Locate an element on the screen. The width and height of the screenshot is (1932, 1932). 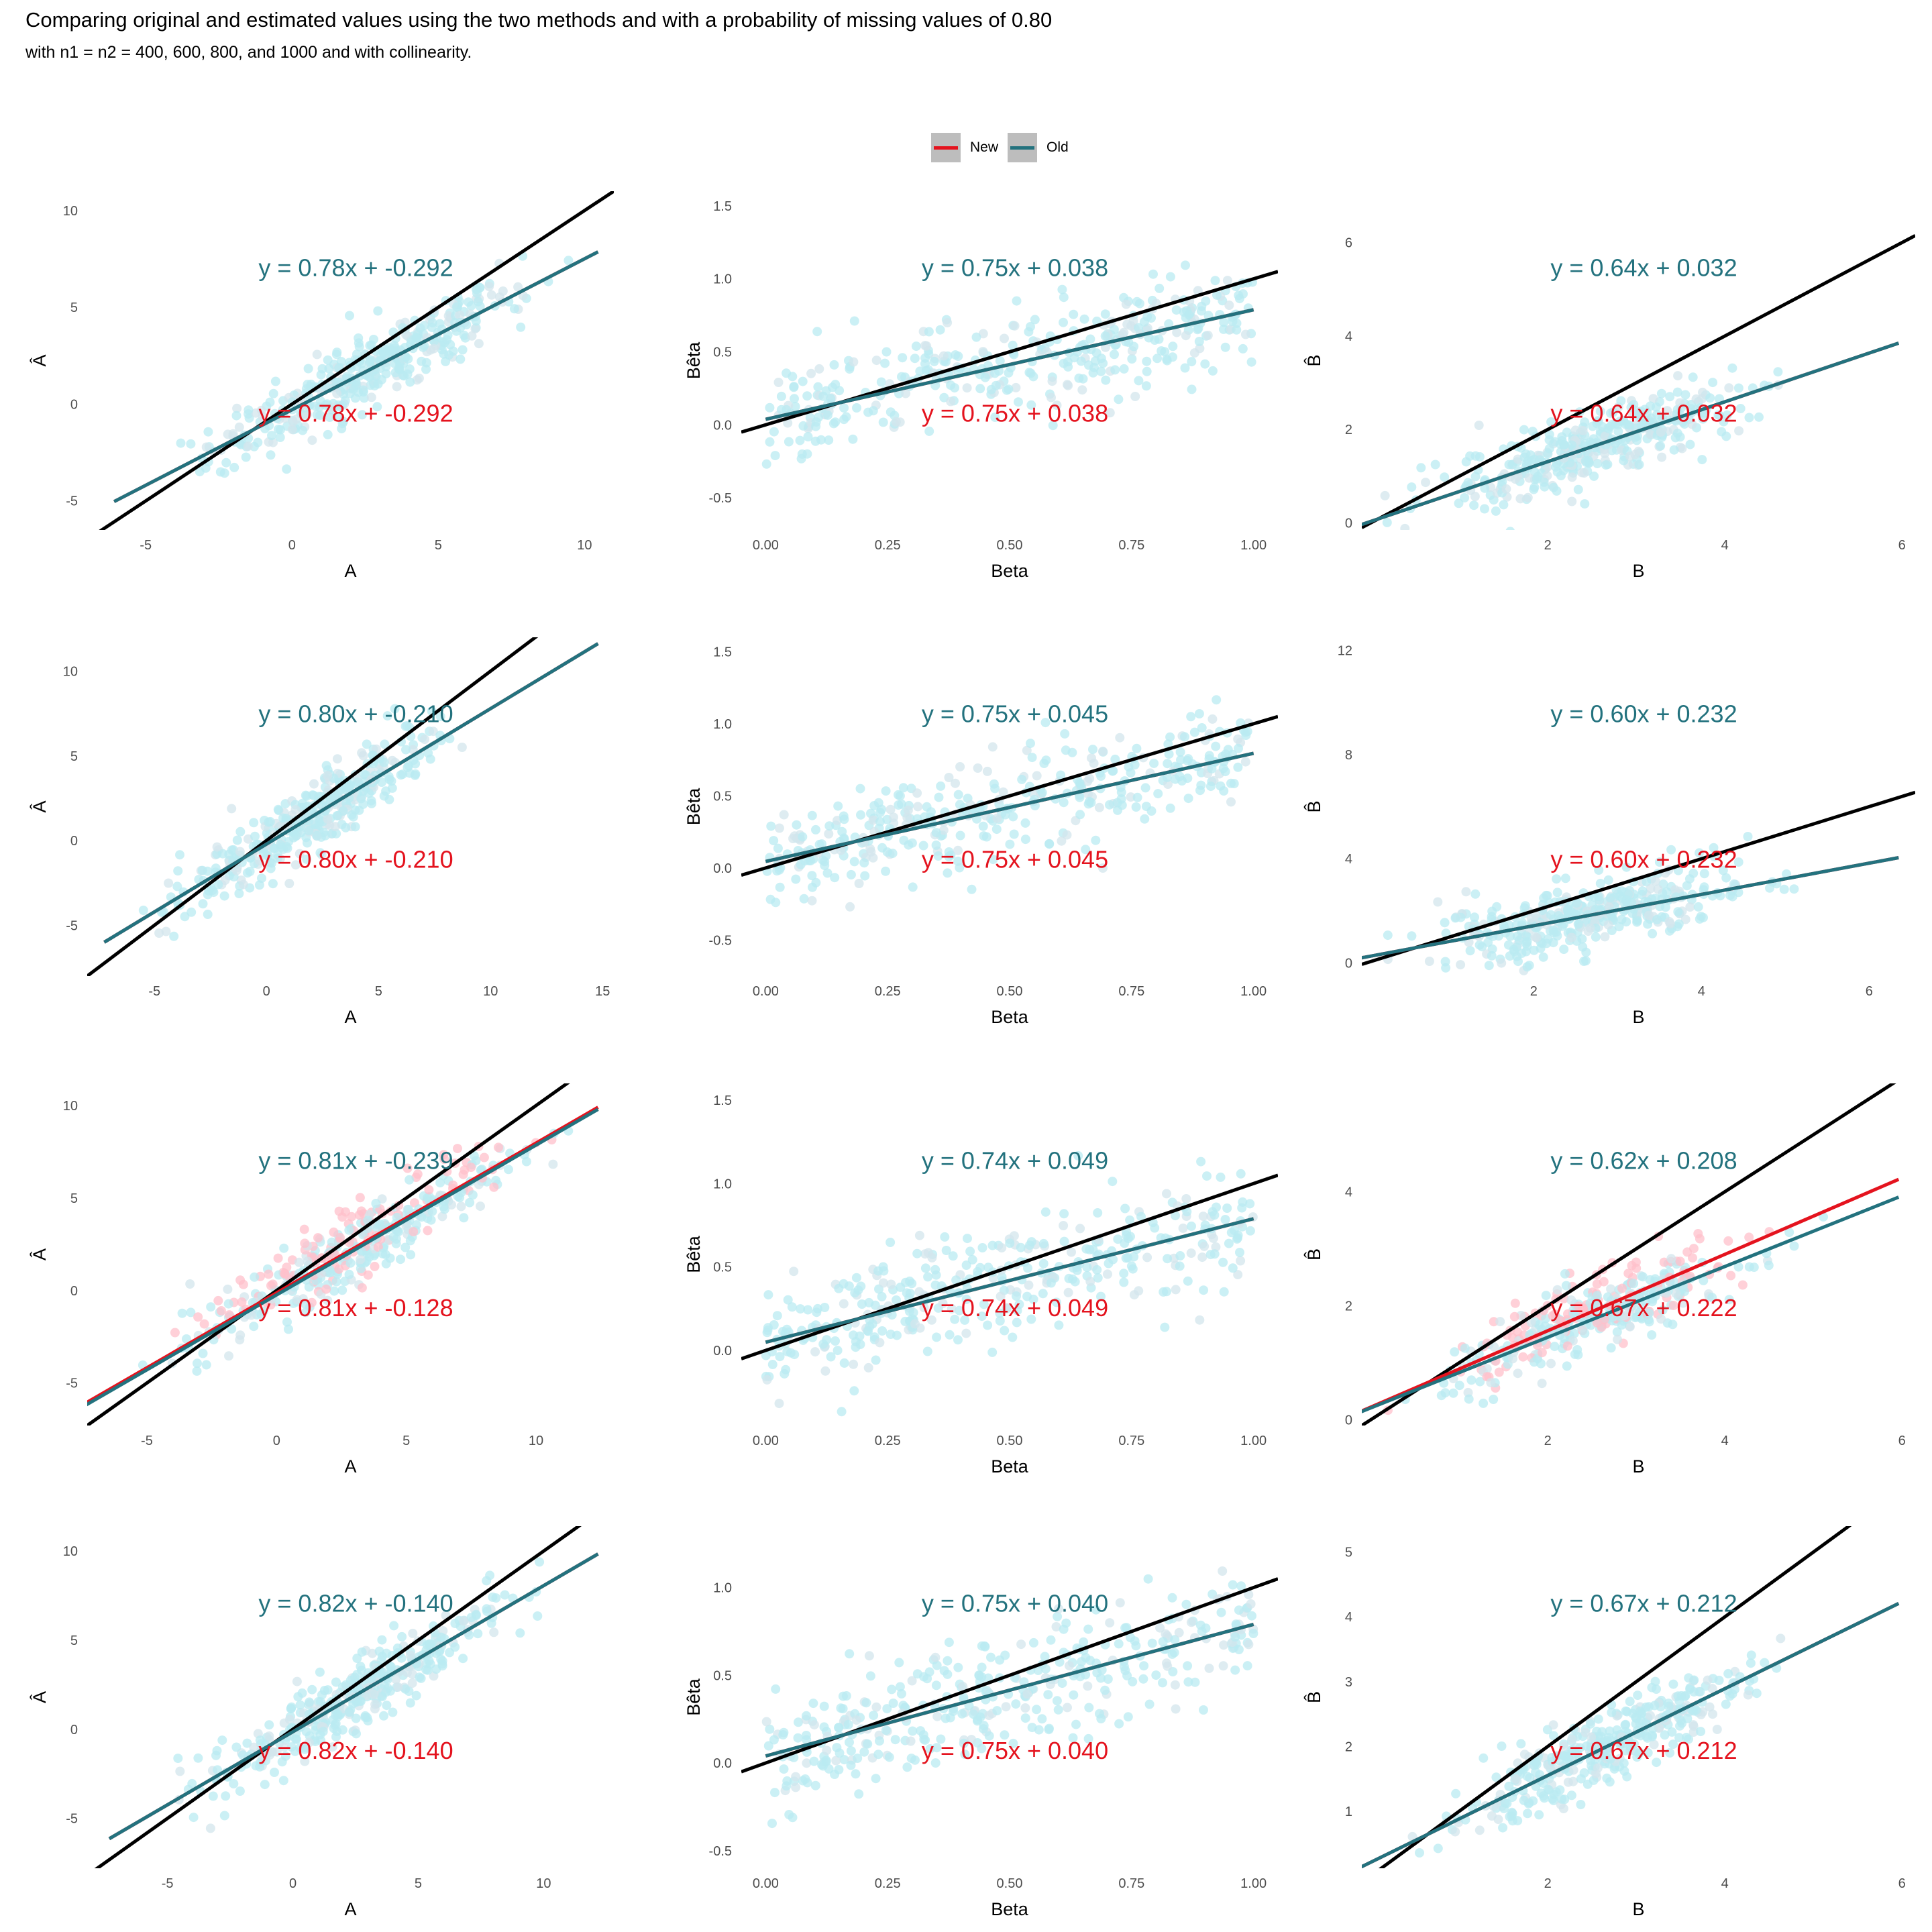
y-tick-label: 5 is located at coordinates (1348, 1553).